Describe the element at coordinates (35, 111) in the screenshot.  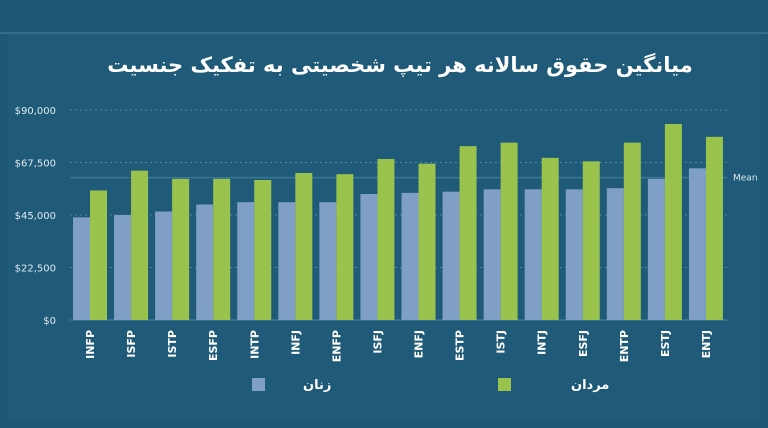
I see `y-tick-label: $90,000` at that location.